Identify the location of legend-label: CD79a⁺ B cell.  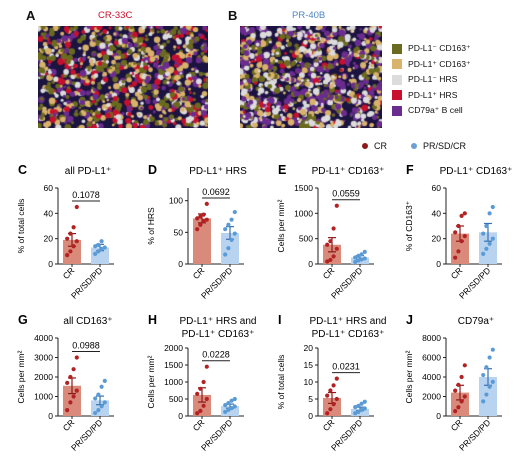
(435, 110).